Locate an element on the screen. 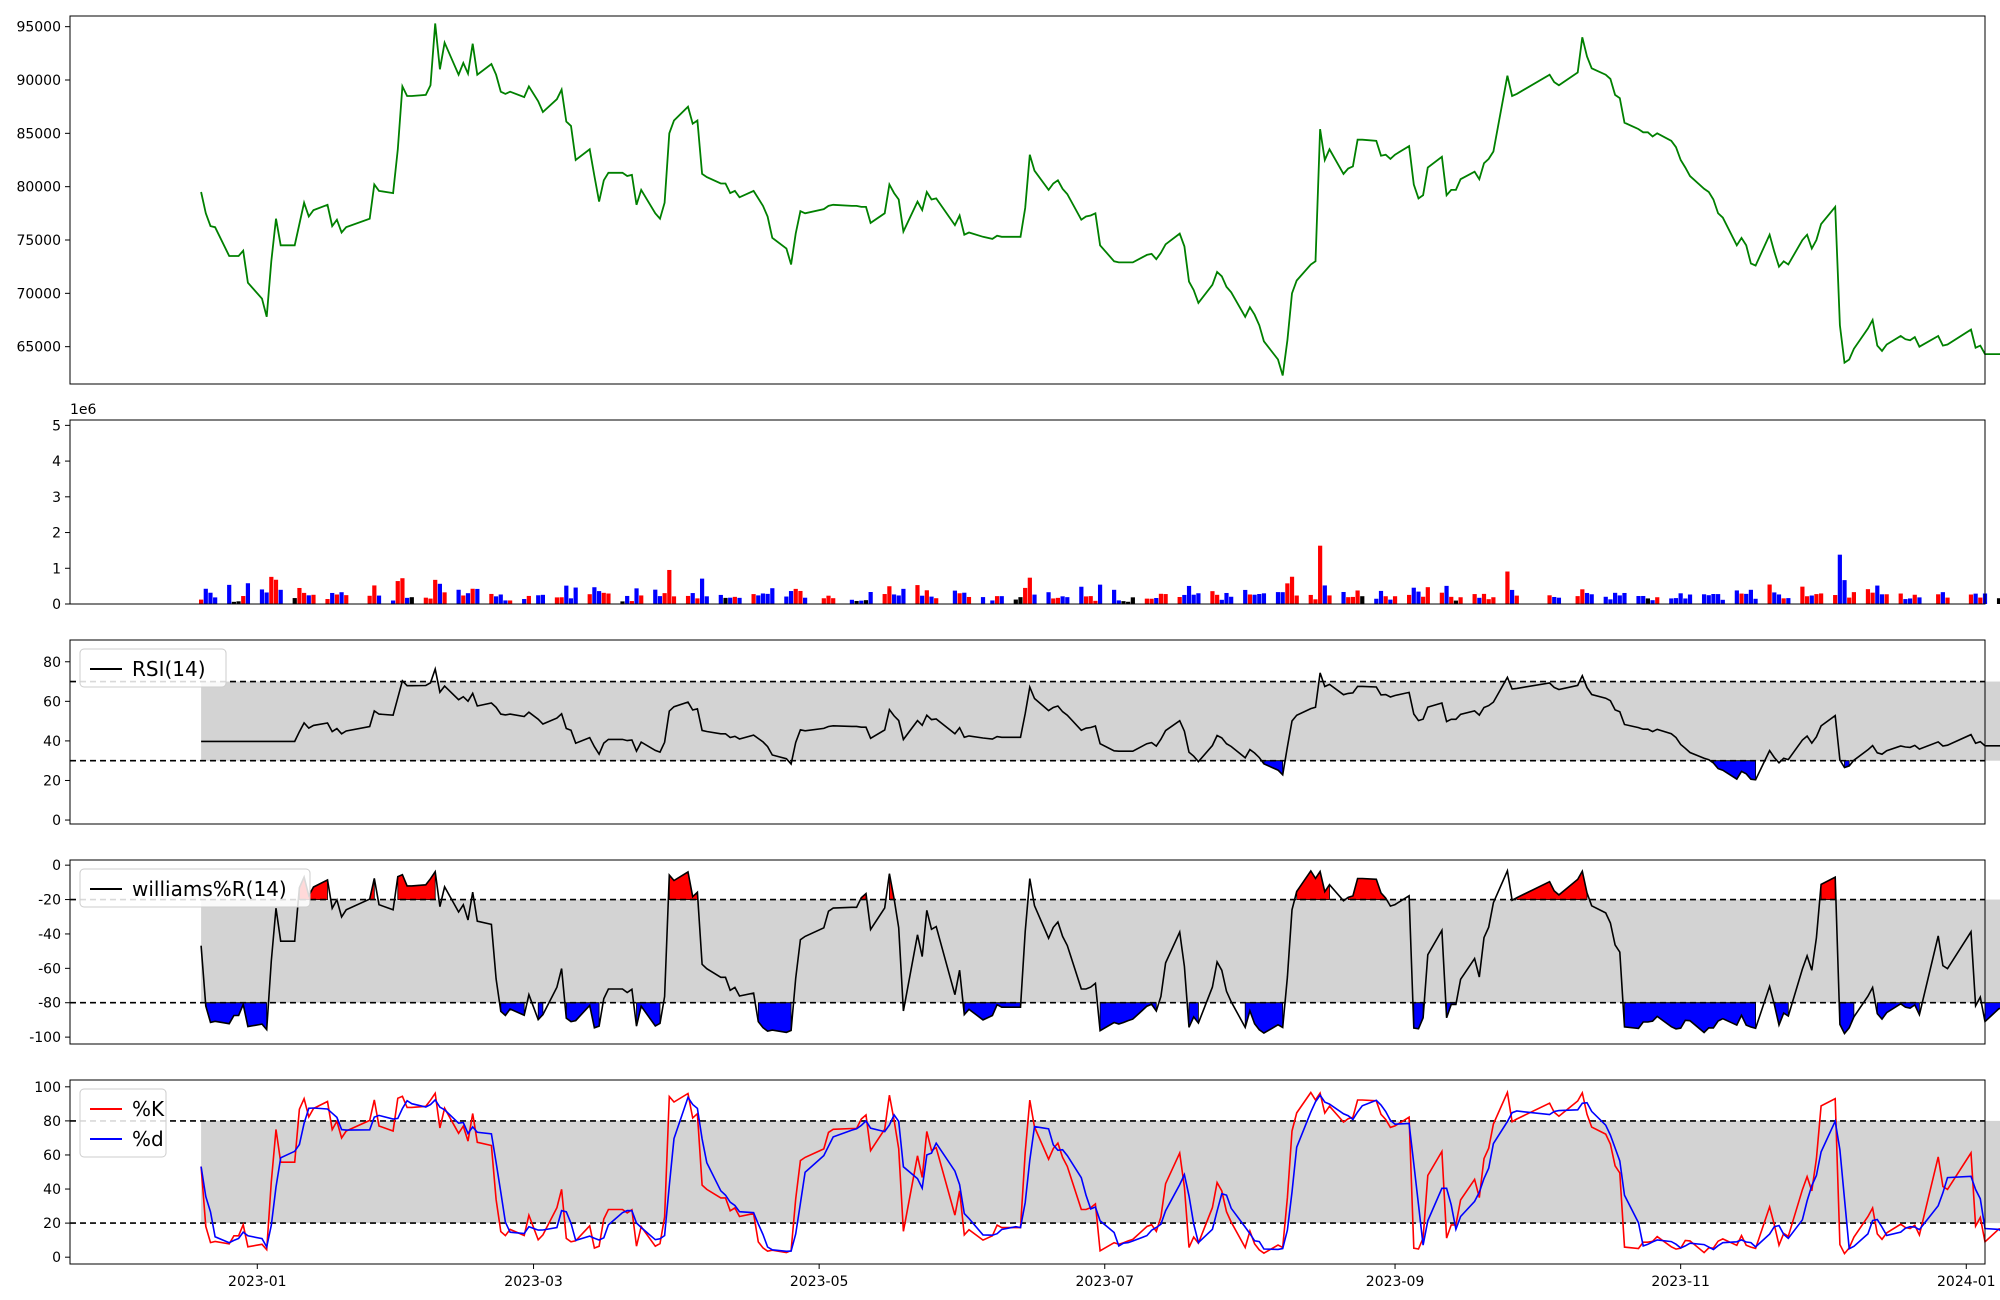 The image size is (2000, 1300). legend: williams%R(14) is located at coordinates (195, 888).